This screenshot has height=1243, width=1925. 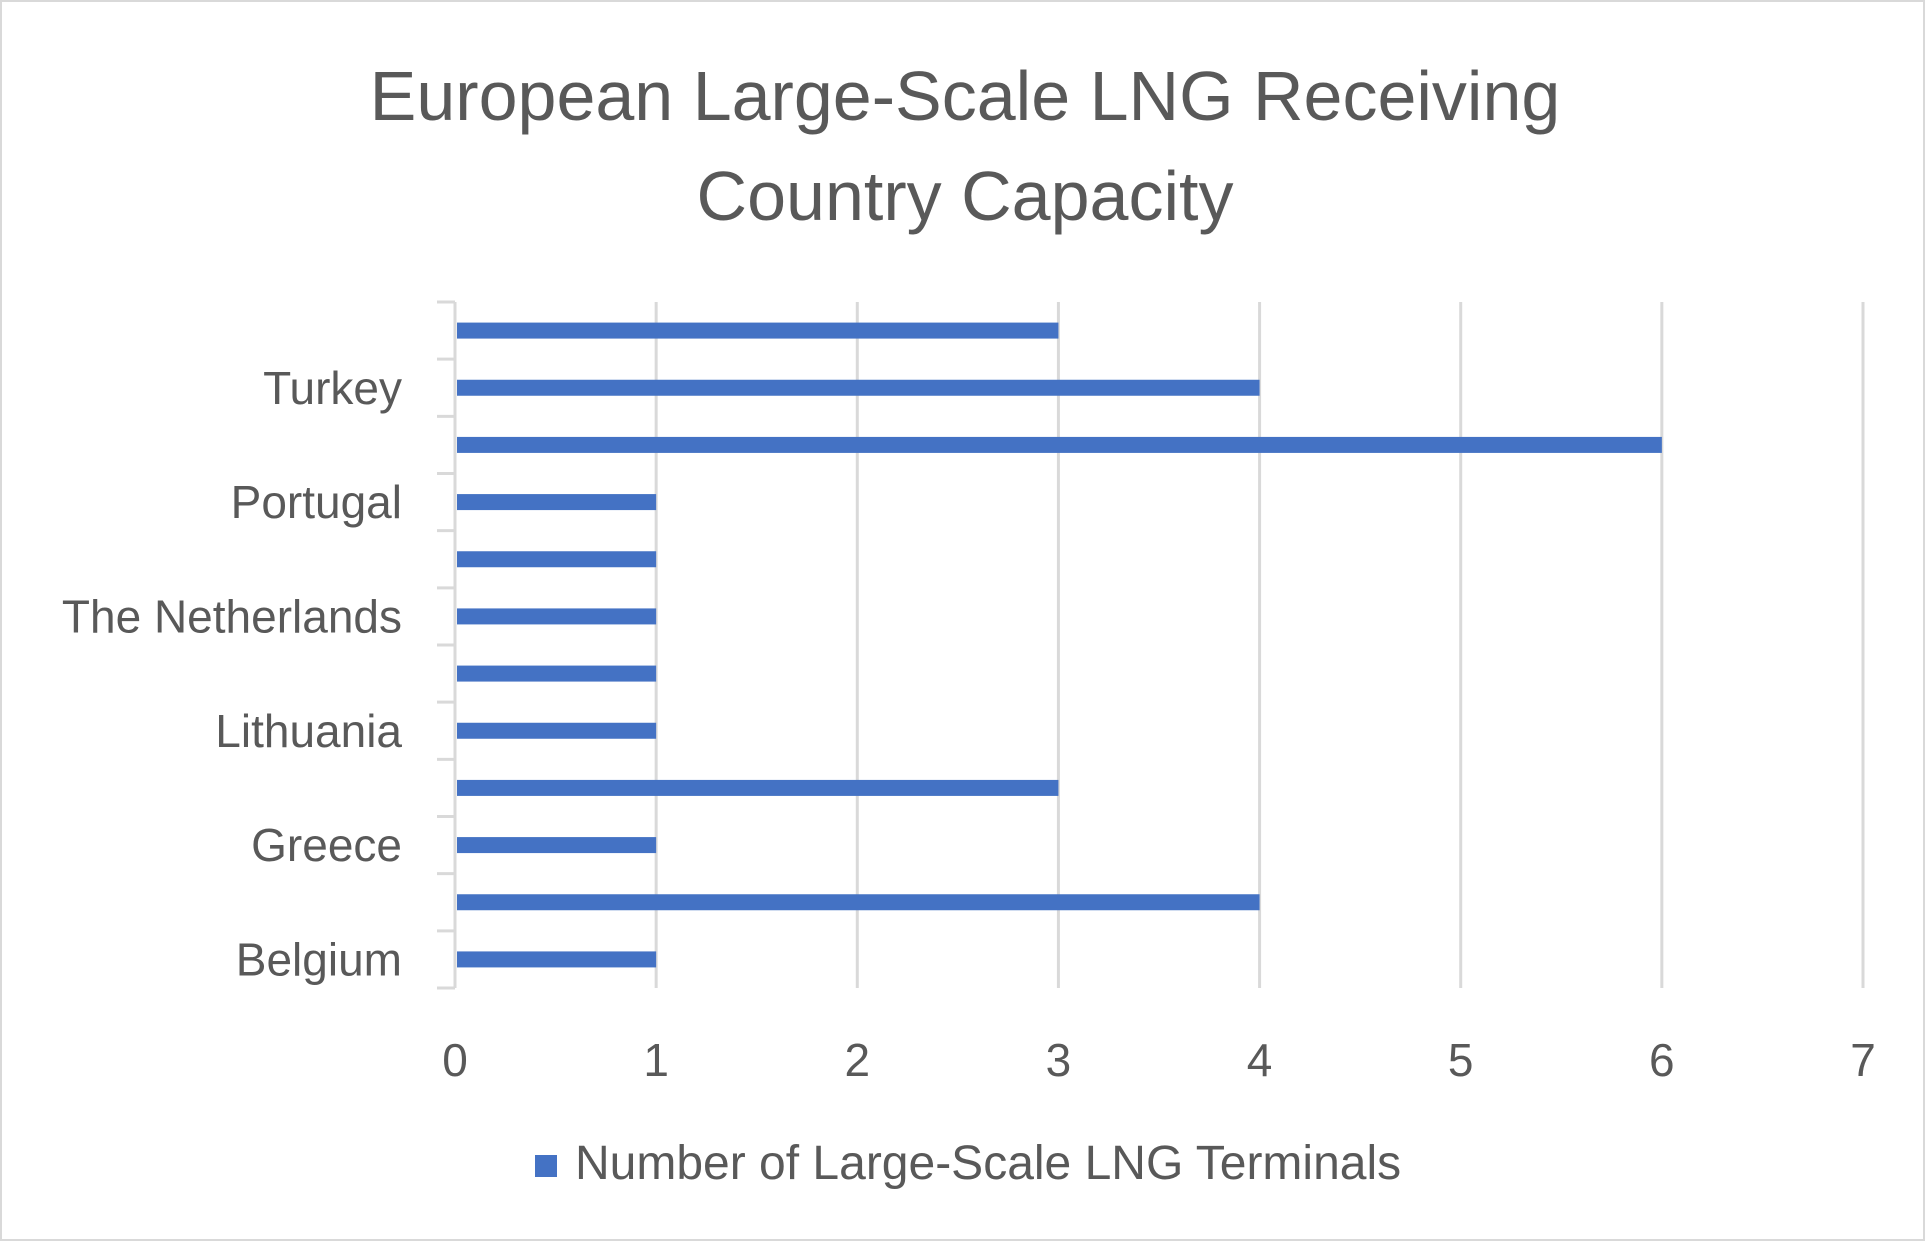 What do you see at coordinates (316, 502) in the screenshot?
I see `category-label-portugal: Portugal` at bounding box center [316, 502].